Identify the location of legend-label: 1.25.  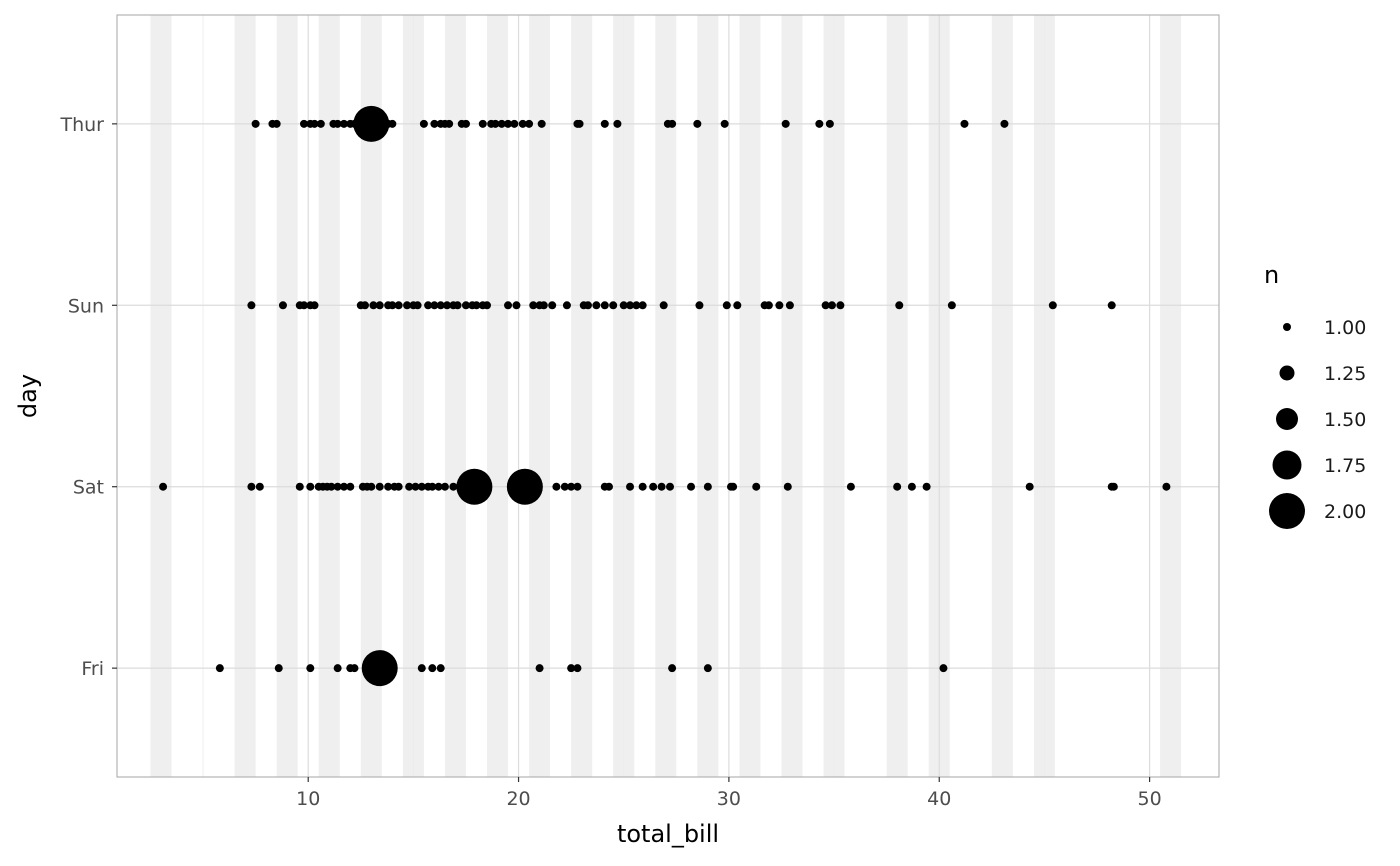
(1345, 374).